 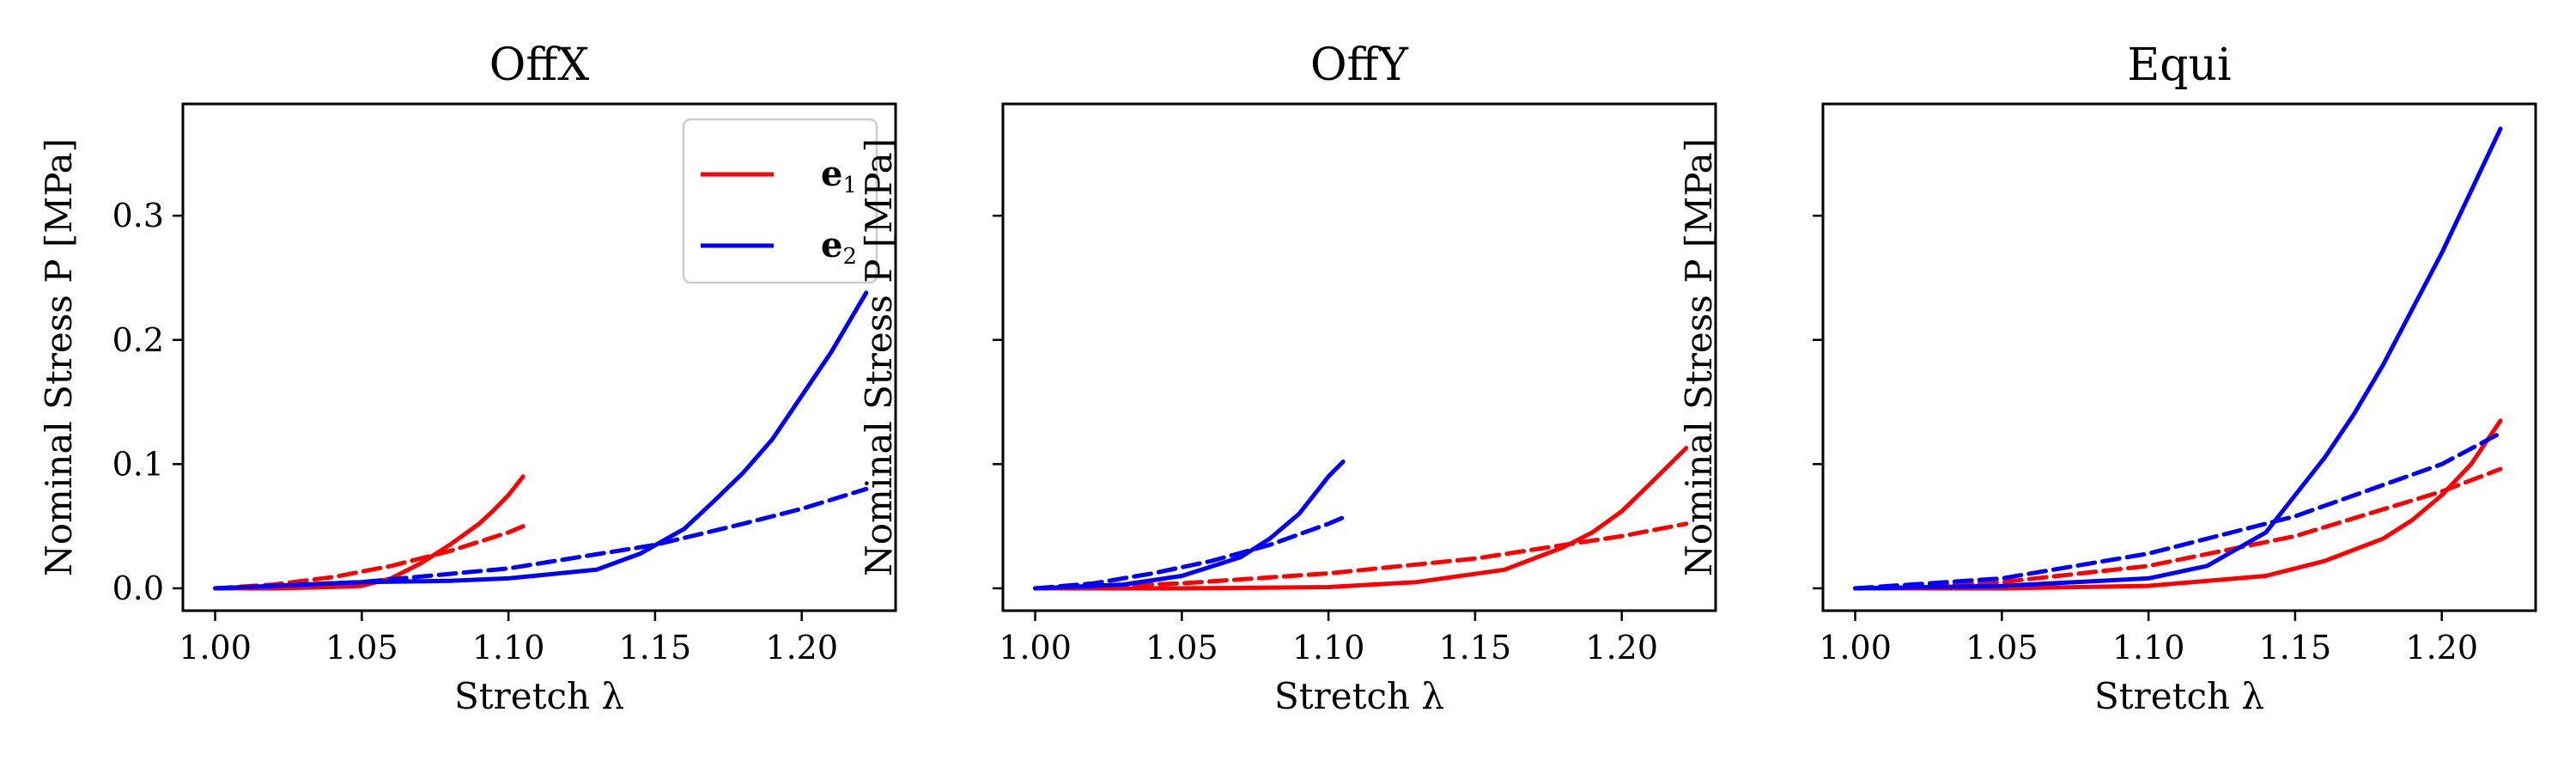 I want to click on y-tick-label: 0.2, so click(x=138, y=340).